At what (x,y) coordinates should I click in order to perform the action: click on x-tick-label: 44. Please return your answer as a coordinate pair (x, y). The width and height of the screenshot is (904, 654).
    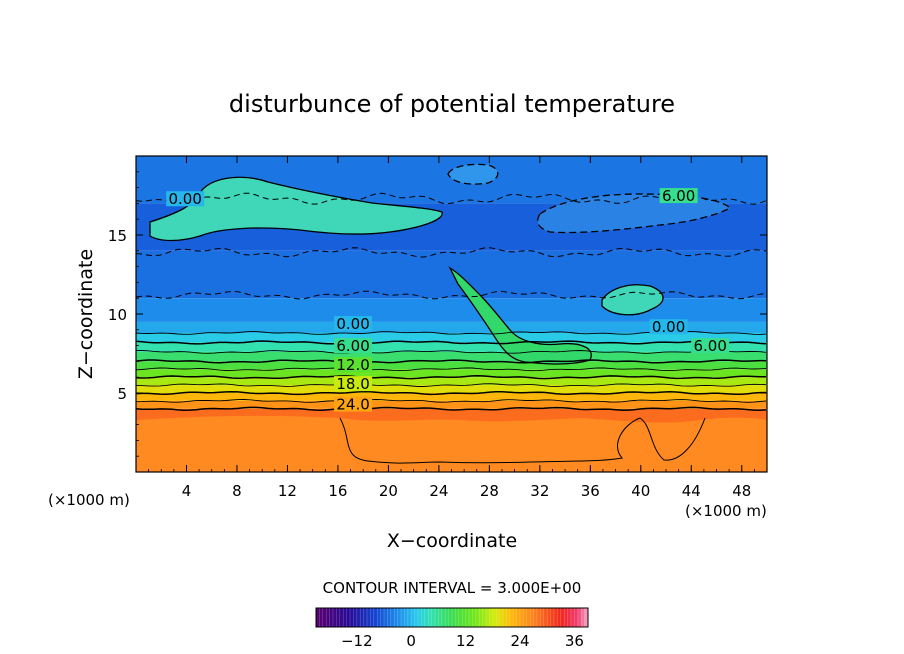
    Looking at the image, I should click on (691, 491).